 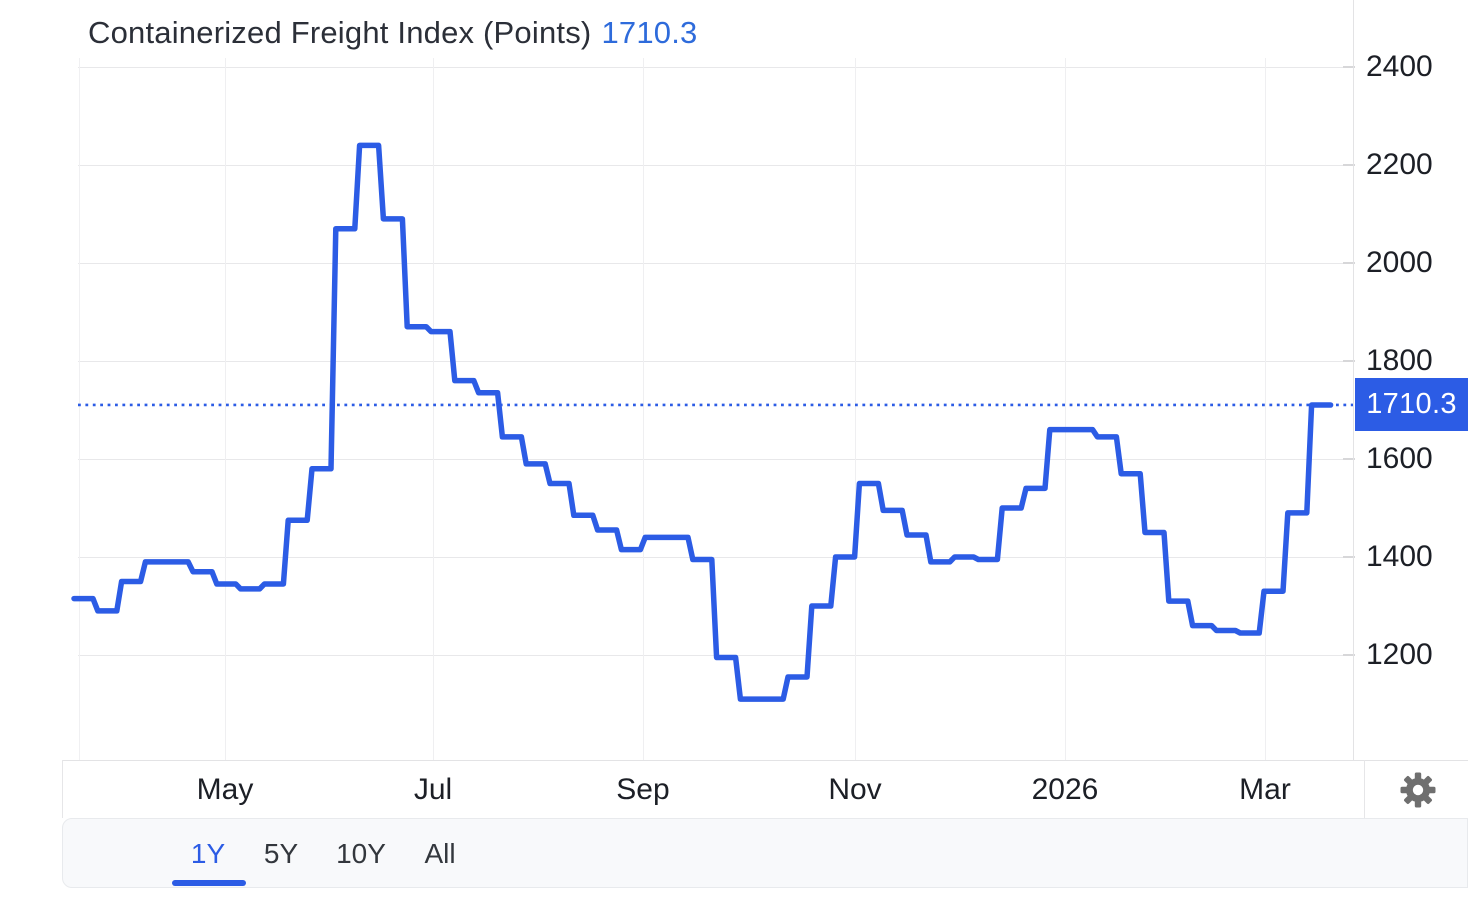 What do you see at coordinates (208, 853) in the screenshot?
I see `range-tab-1y: 1Y` at bounding box center [208, 853].